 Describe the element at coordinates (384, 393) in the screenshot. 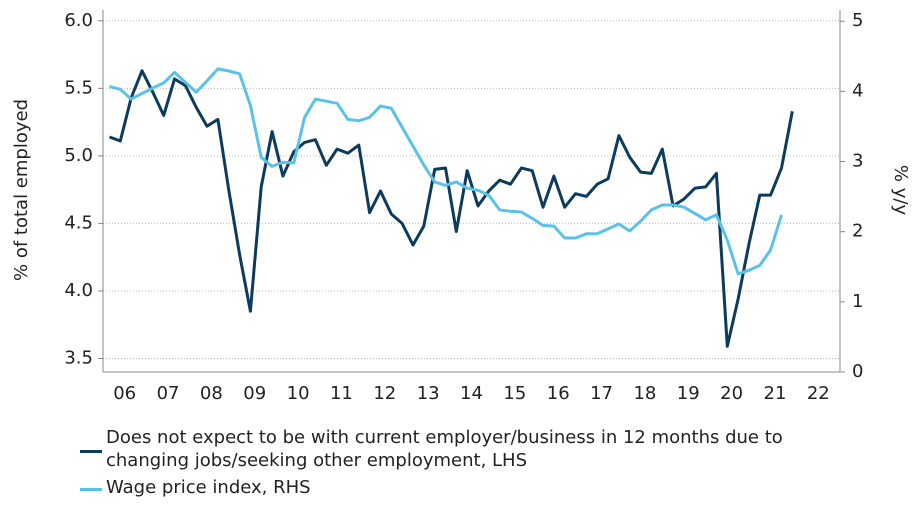

I see `x-tick-label: 12` at that location.